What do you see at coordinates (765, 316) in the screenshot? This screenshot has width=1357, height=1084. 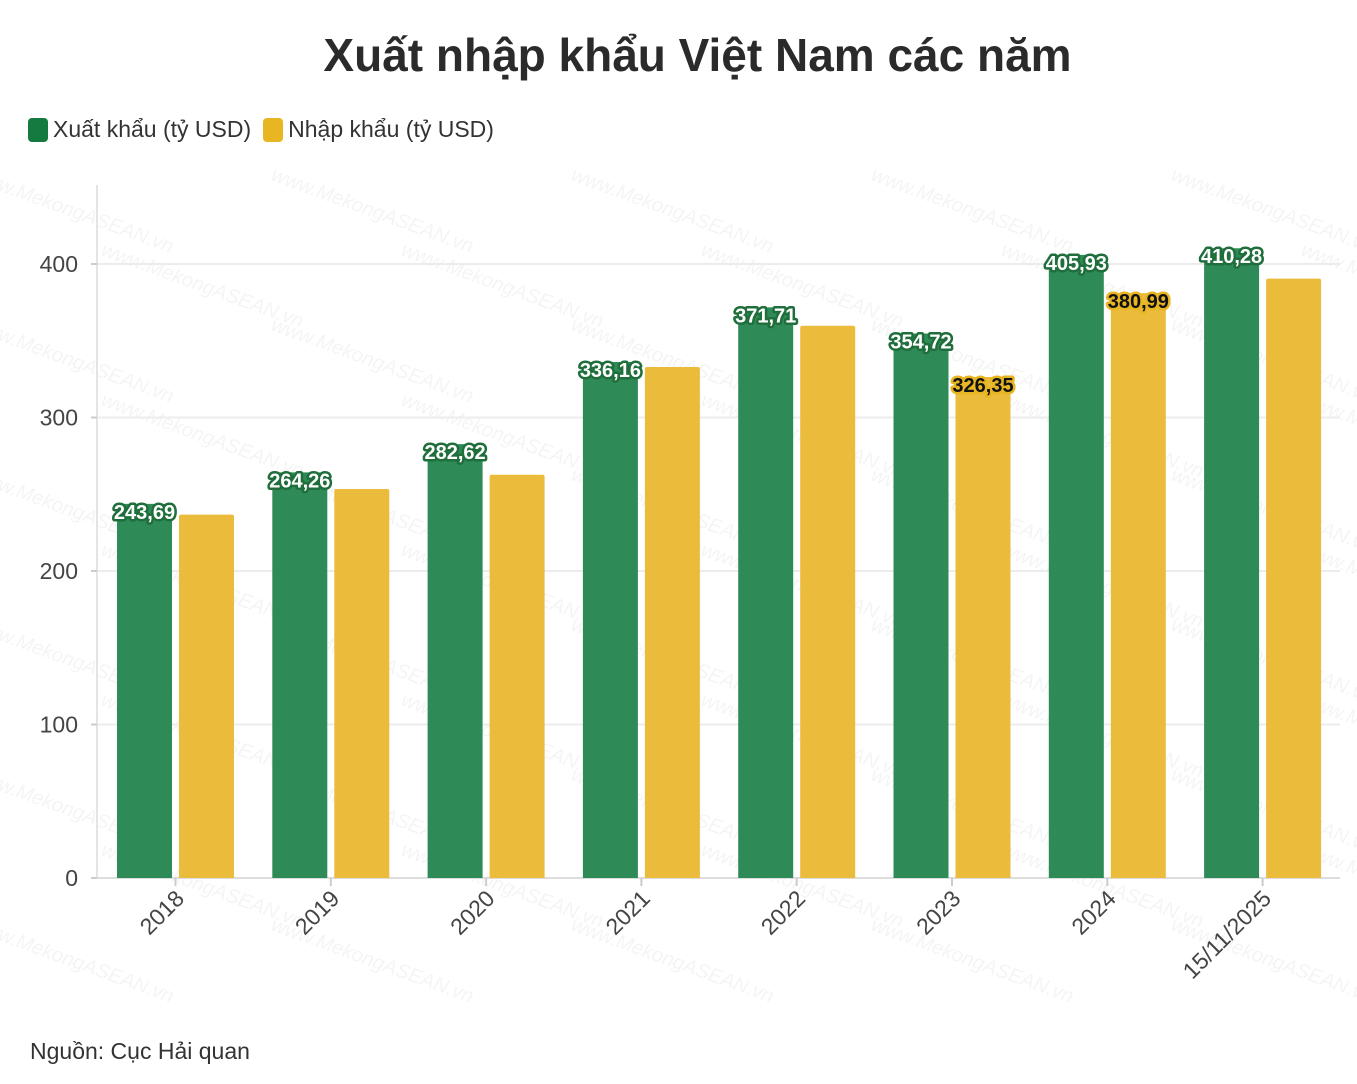 I see `data-label-export: 371,71` at bounding box center [765, 316].